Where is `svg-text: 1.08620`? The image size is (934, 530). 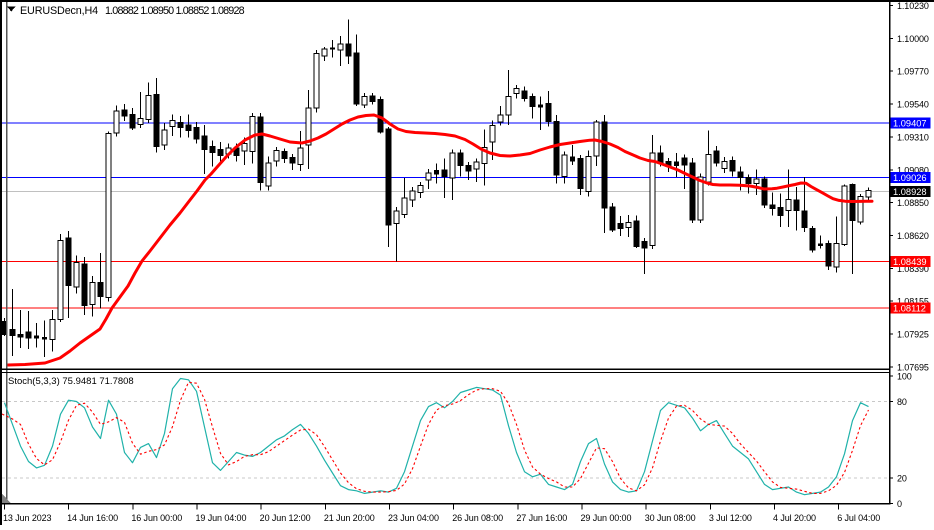 svg-text: 1.08620 is located at coordinates (913, 236).